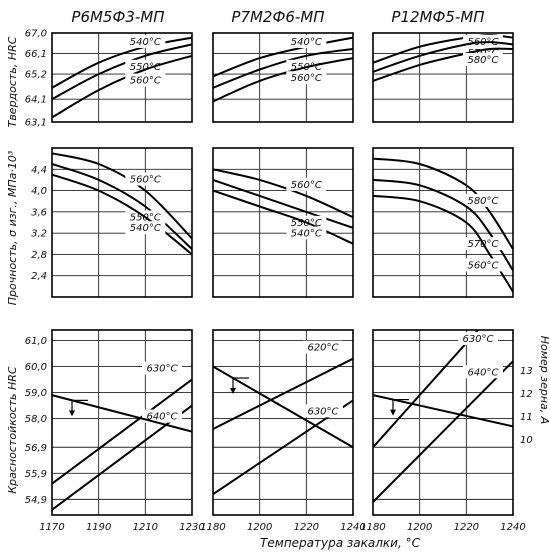 The height and width of the screenshot is (554, 550). What do you see at coordinates (39, 234) in the screenshot?
I see `y-tick-label: 3,2` at bounding box center [39, 234].